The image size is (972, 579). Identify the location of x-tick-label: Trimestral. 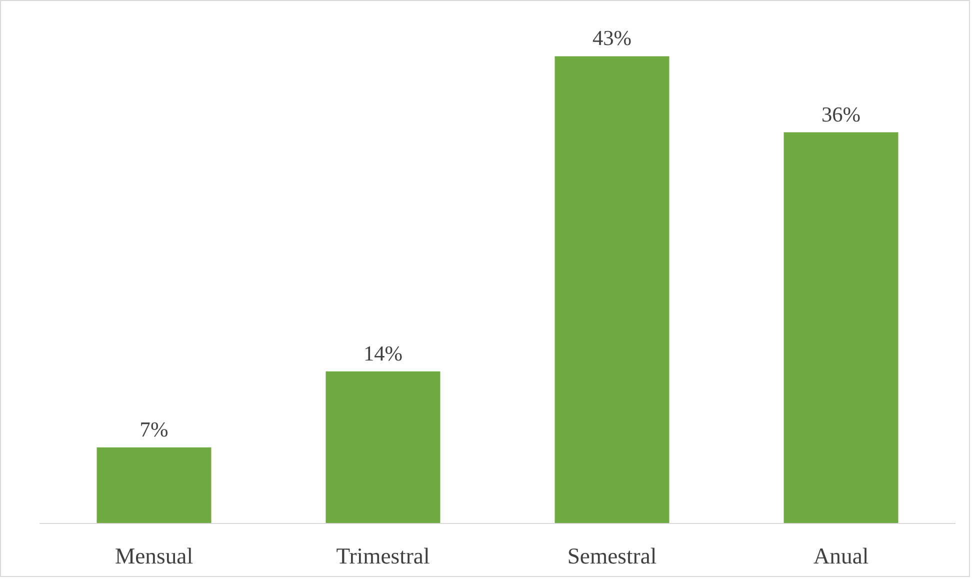
(383, 556).